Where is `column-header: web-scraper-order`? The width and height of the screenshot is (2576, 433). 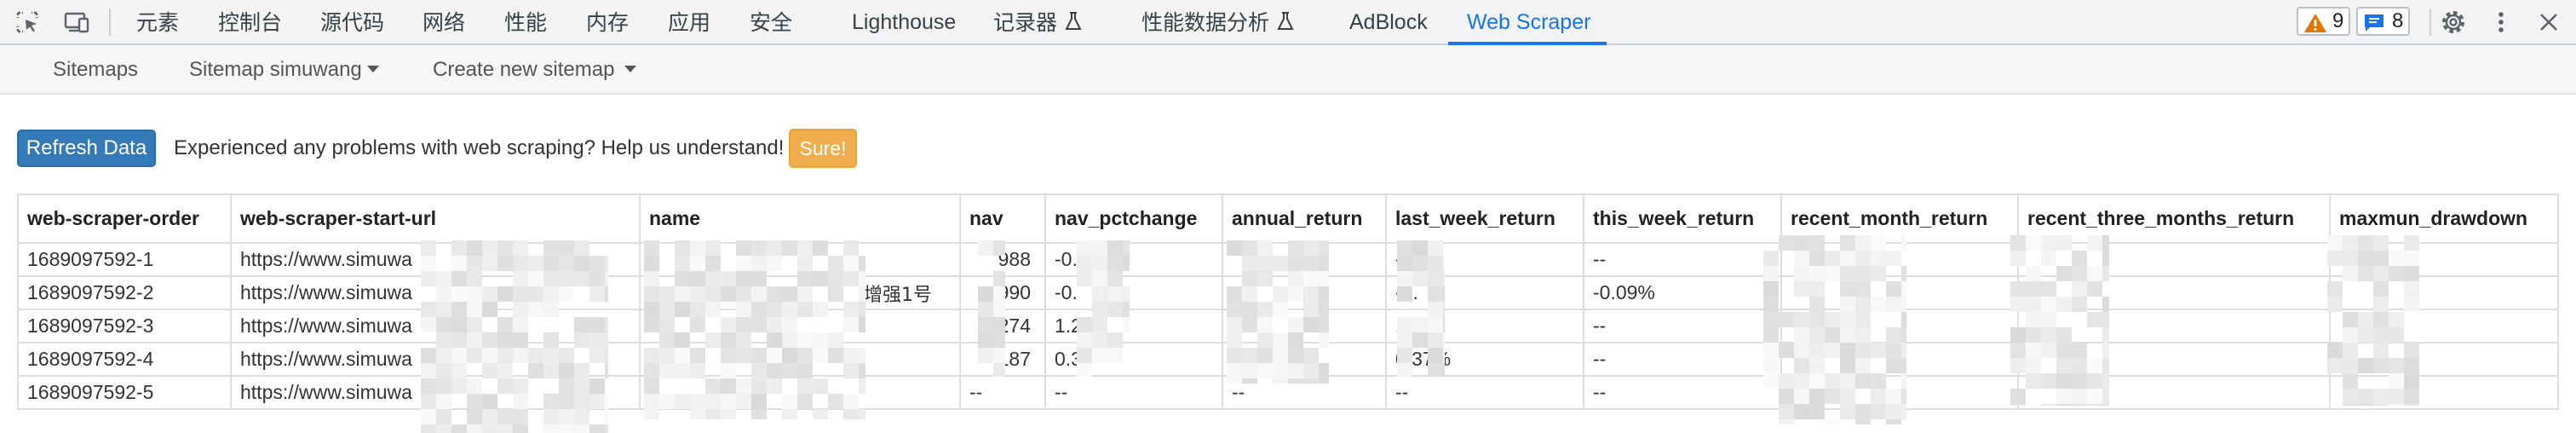
column-header: web-scraper-order is located at coordinates (125, 218).